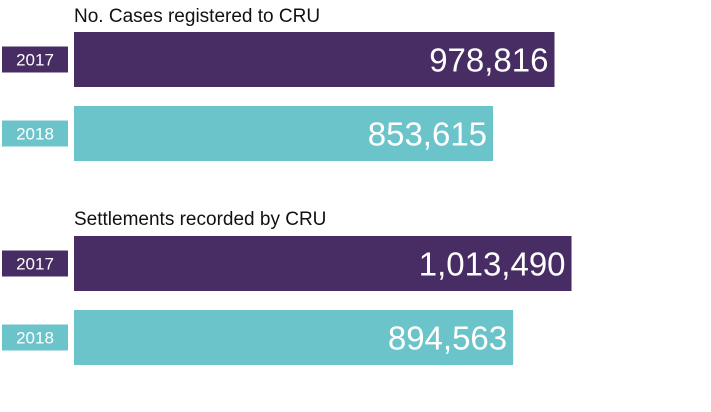  What do you see at coordinates (447, 338) in the screenshot?
I see `value-label-2018: 894,563` at bounding box center [447, 338].